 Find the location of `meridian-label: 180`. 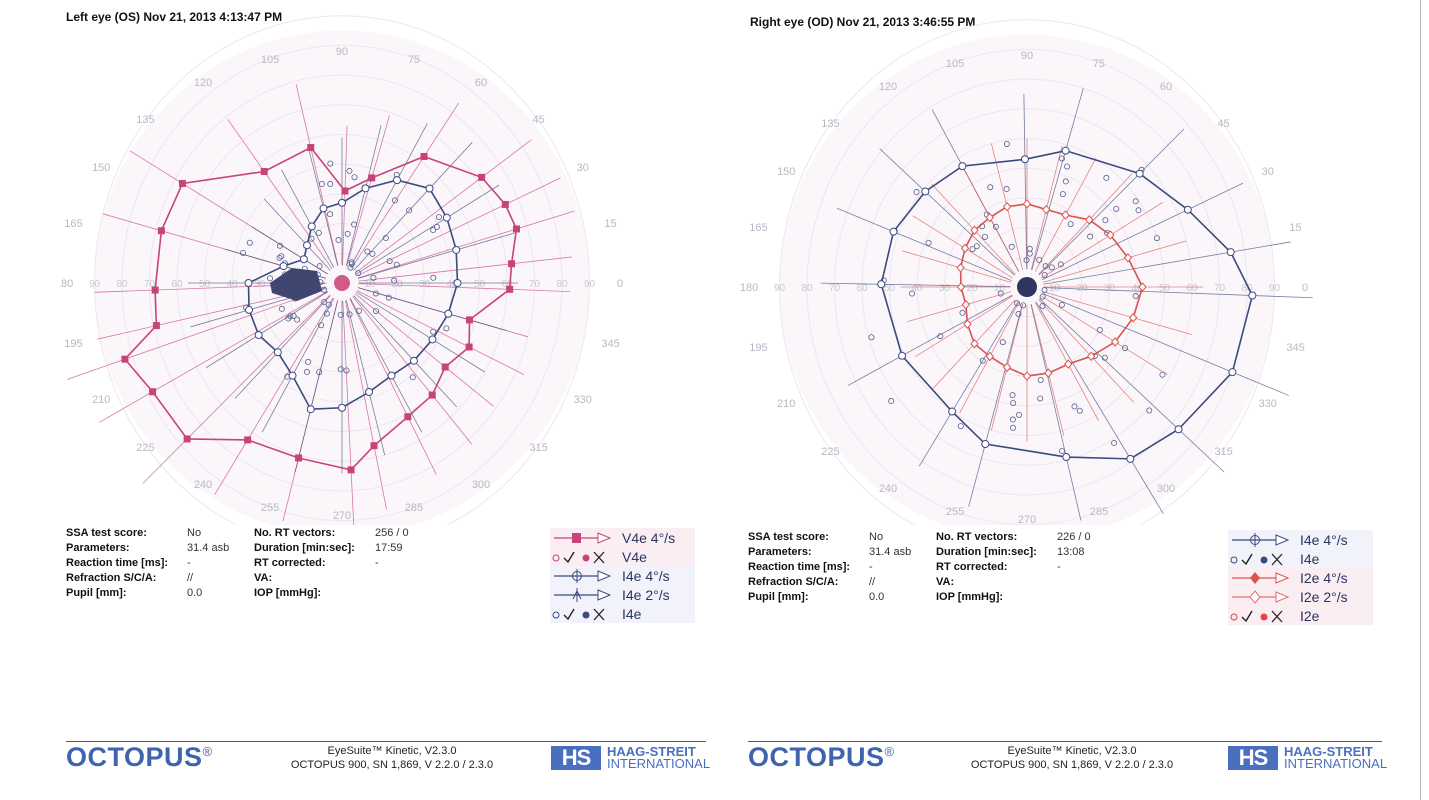

meridian-label: 180 is located at coordinates (66, 284).